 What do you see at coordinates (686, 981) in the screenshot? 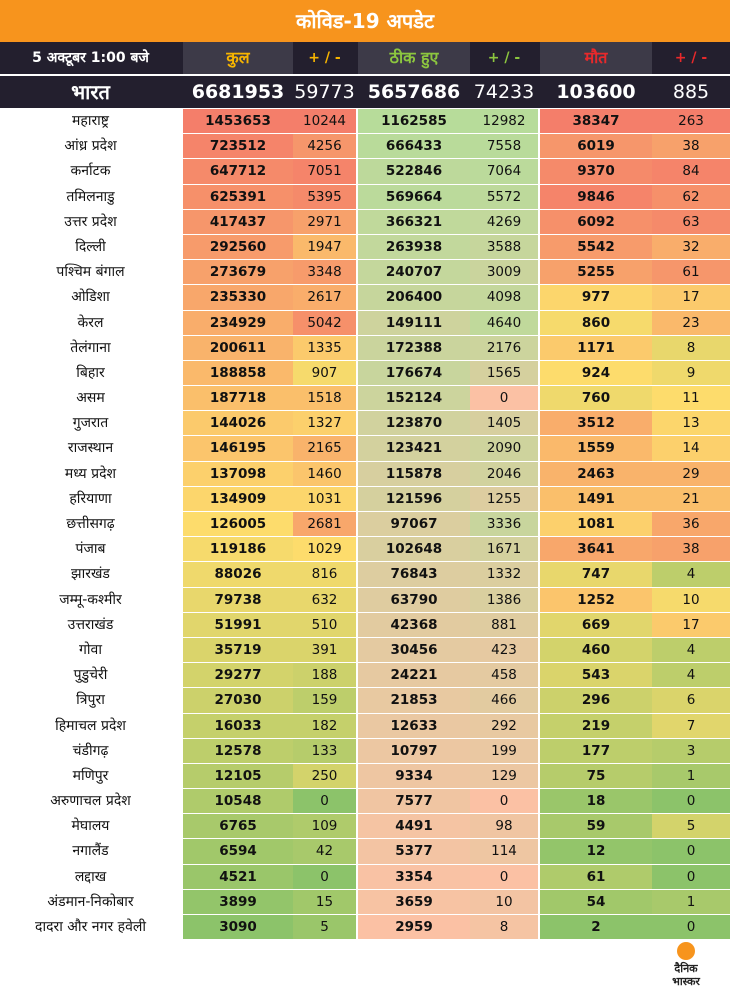
I see `logo-line2: भास्कर` at bounding box center [686, 981].